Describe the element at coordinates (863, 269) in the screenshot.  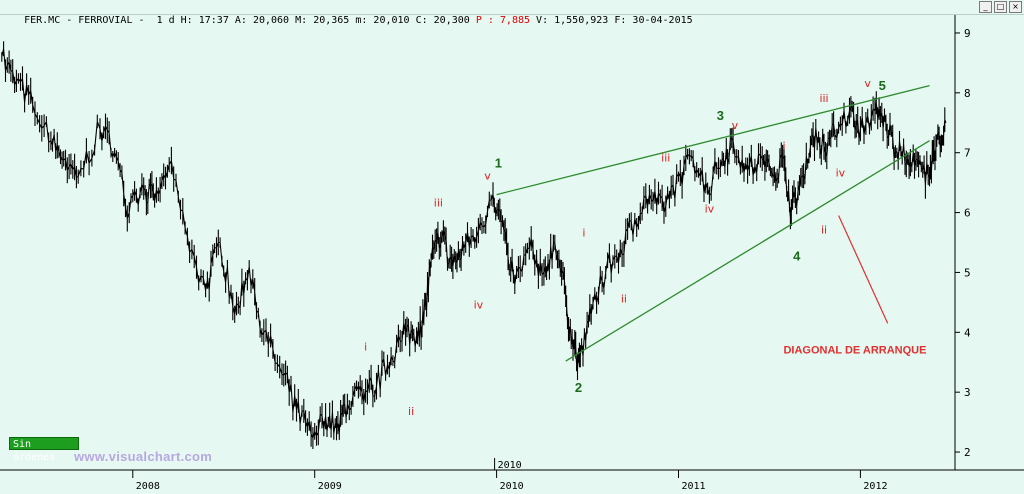
I see `annotation-line` at that location.